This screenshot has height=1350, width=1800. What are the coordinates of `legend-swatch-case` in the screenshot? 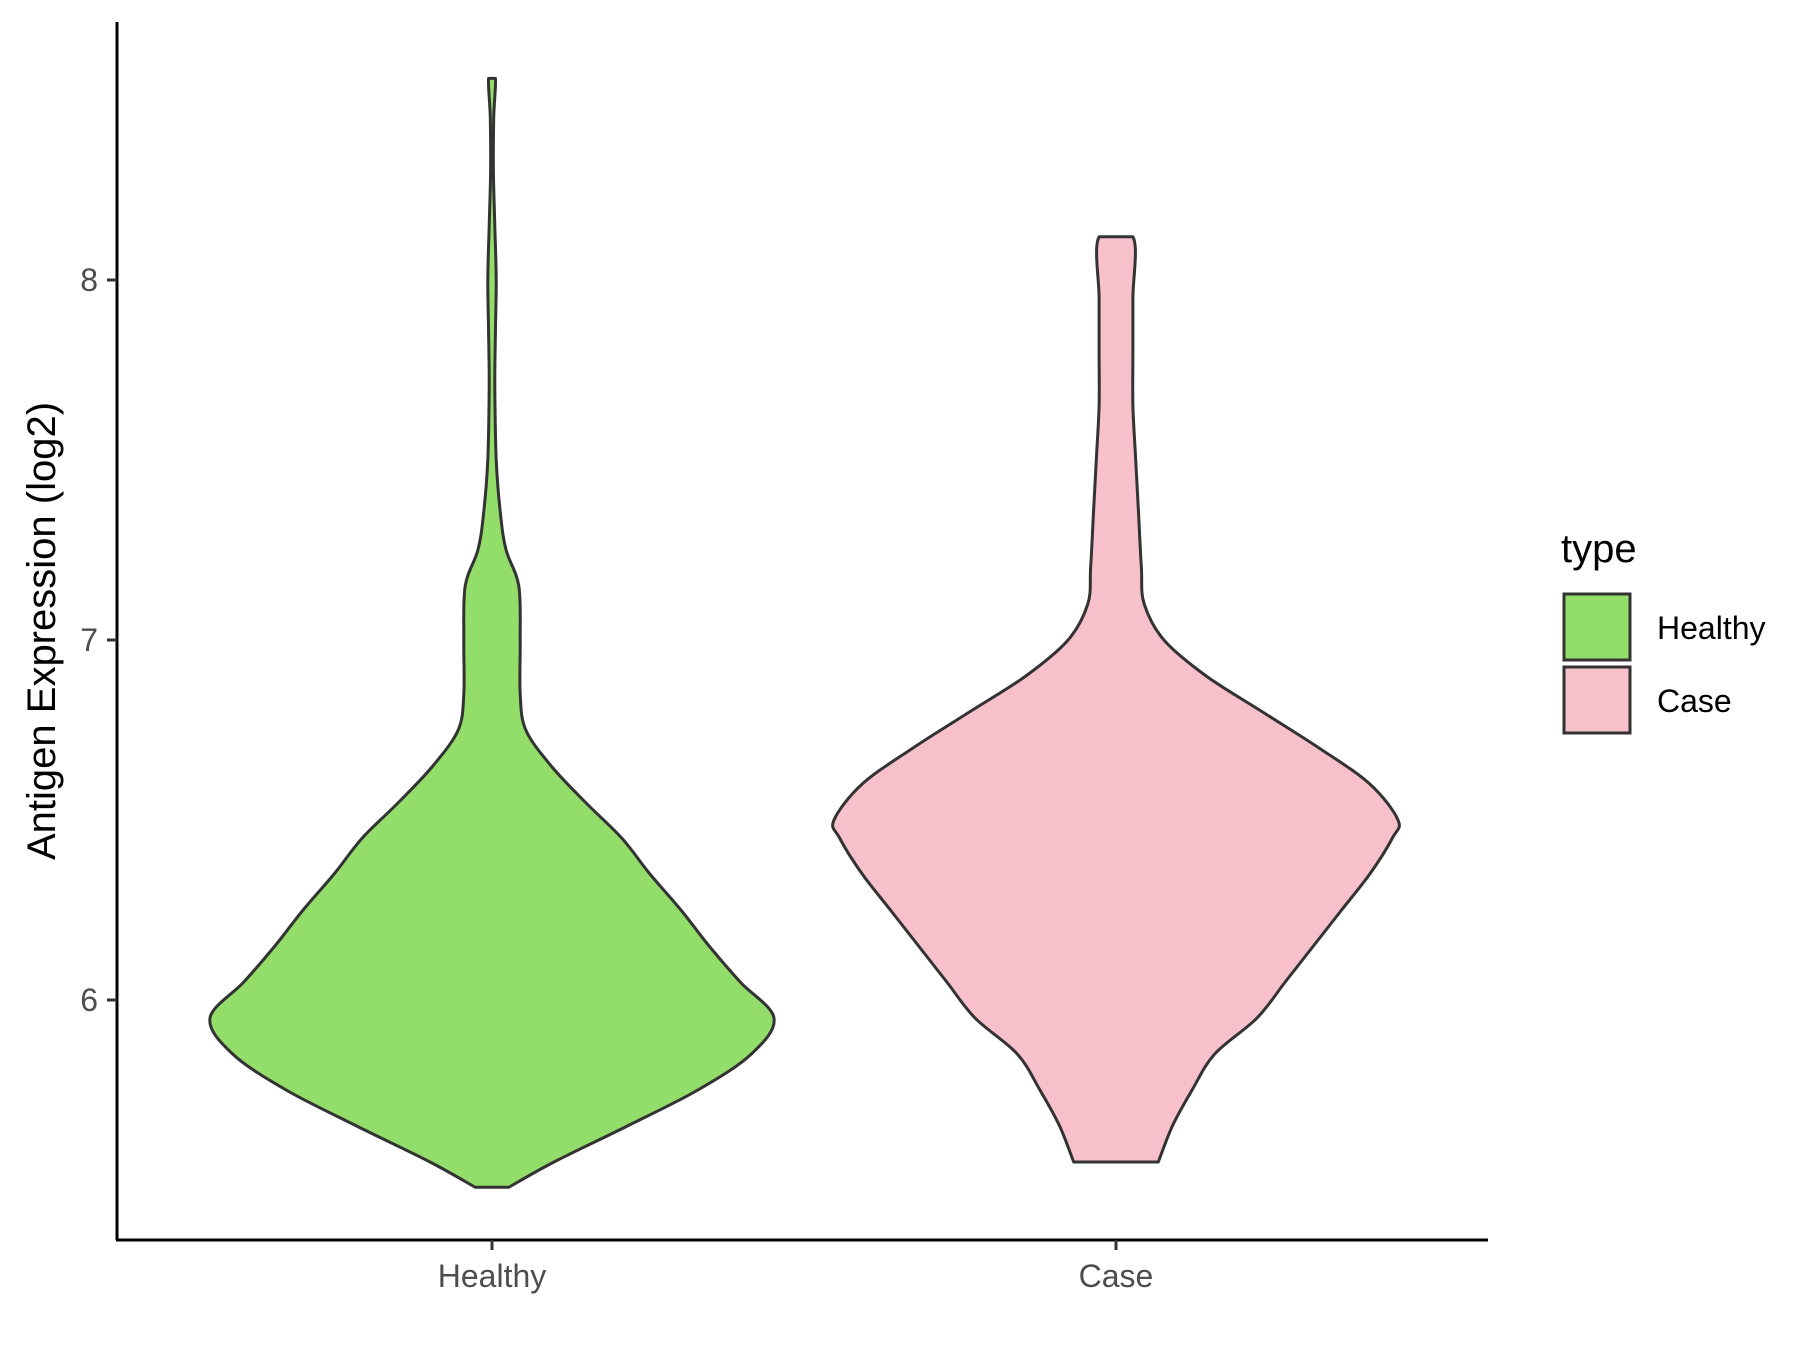 It's located at (1597, 700).